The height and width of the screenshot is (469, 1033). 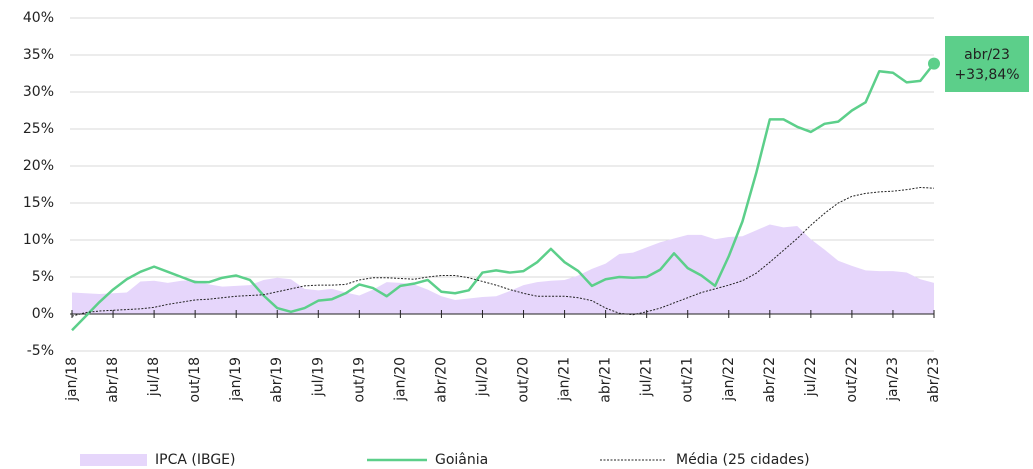 I want to click on y-tick-label: 30%, so click(x=38, y=92).